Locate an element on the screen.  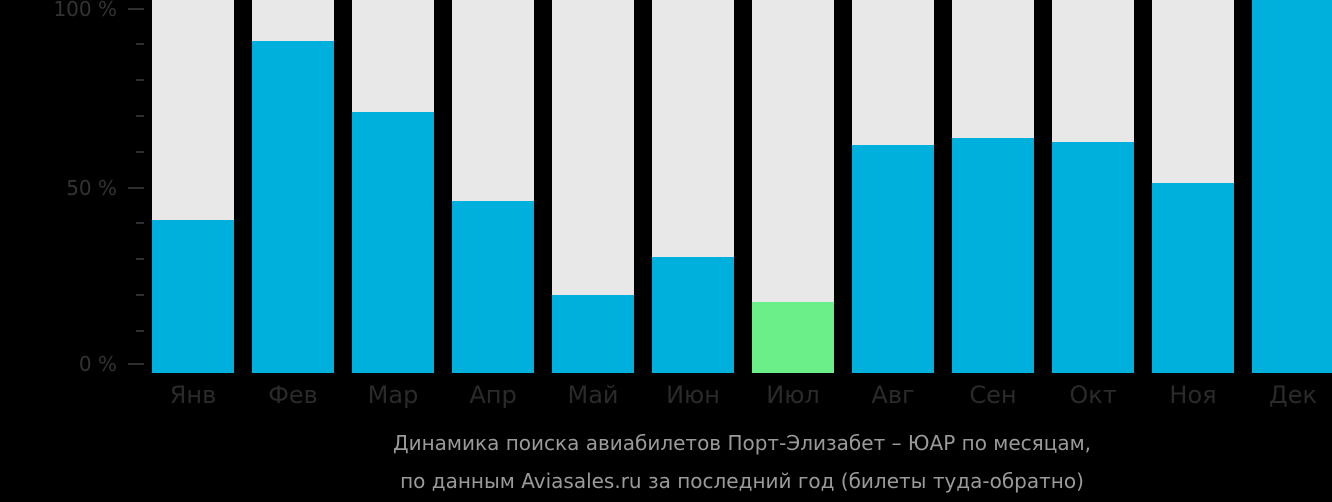
x-tick-label: Авг is located at coordinates (893, 395).